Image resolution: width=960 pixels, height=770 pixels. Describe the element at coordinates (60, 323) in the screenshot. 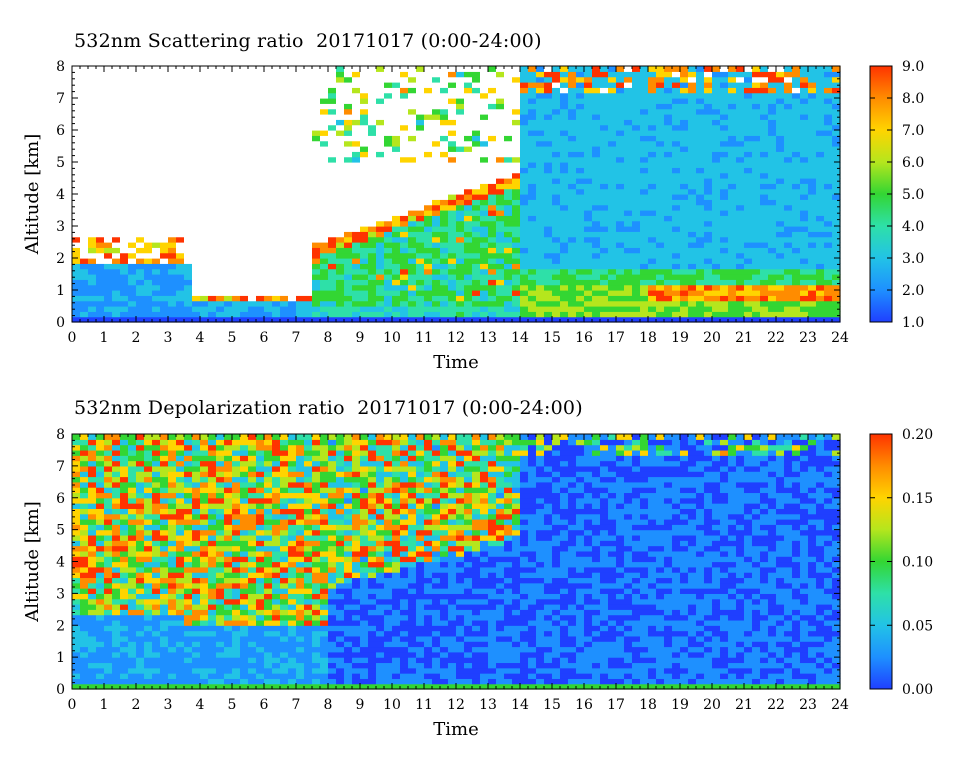

I see `y-tick-label: 0` at that location.